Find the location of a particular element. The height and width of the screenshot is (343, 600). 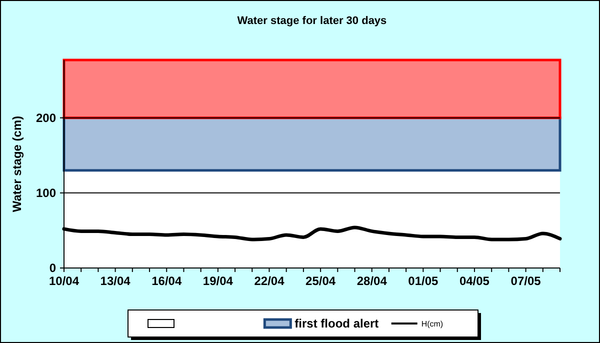

chart-title: Water stage for later 30 days is located at coordinates (312, 21).